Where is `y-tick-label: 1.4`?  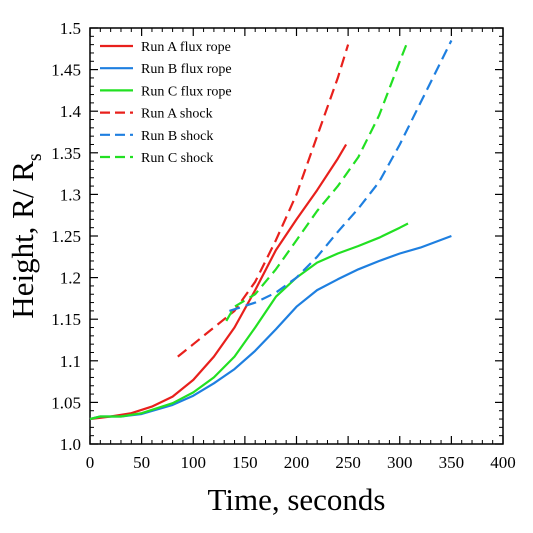 y-tick-label: 1.4 is located at coordinates (71, 111).